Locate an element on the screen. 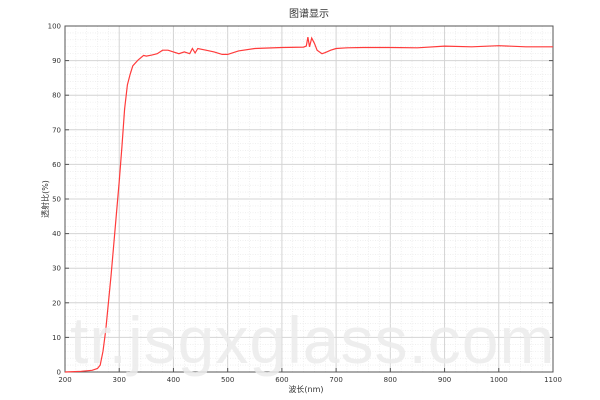  y-tick-label: 80 is located at coordinates (56, 96).